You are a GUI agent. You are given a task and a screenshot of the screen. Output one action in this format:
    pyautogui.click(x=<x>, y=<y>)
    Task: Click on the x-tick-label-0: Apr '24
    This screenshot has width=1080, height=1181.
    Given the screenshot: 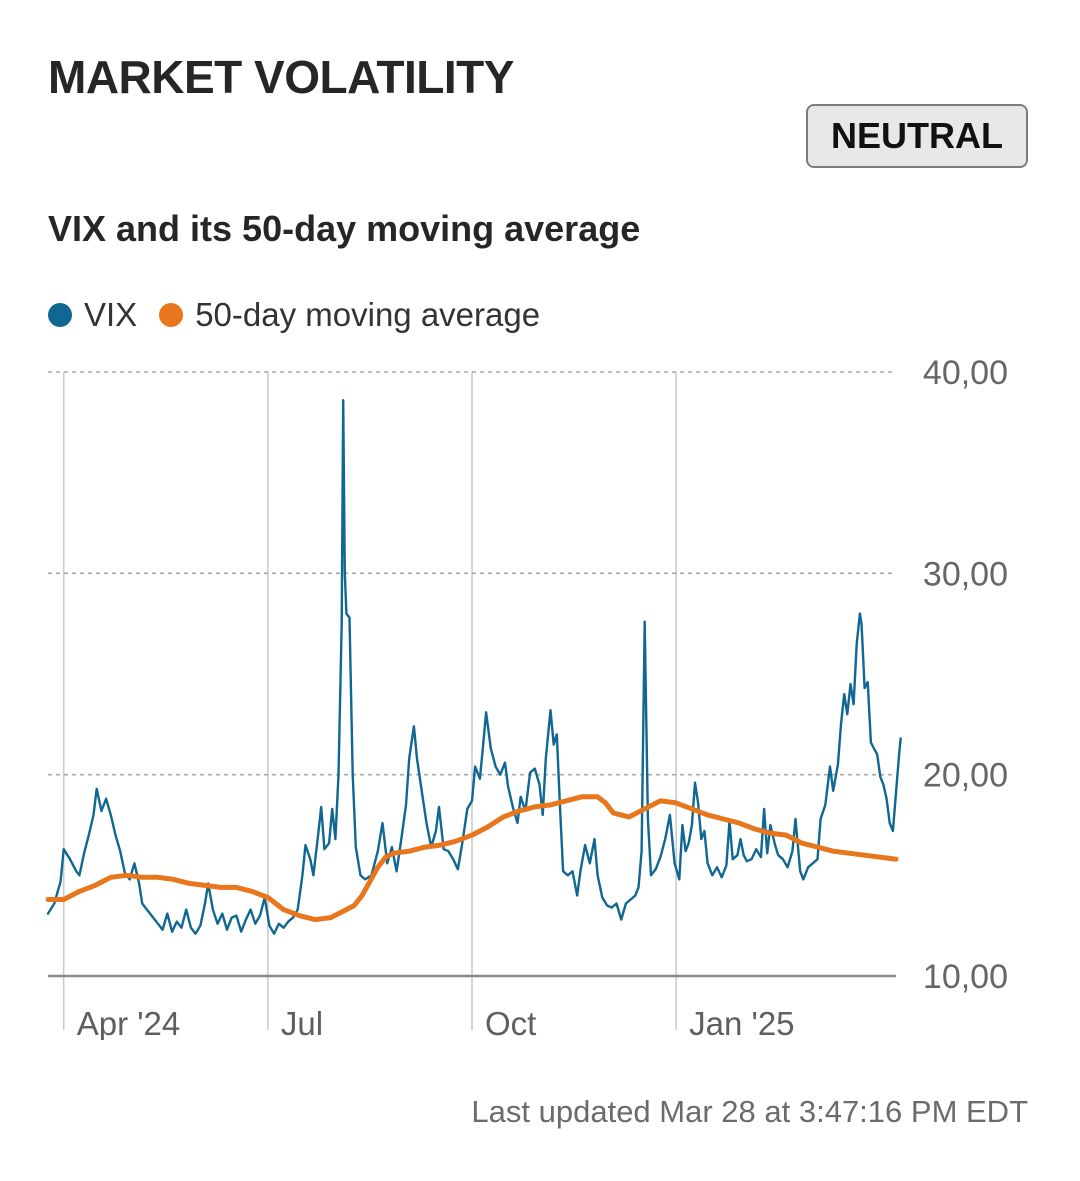 What is the action you would take?
    pyautogui.click(x=129, y=1022)
    